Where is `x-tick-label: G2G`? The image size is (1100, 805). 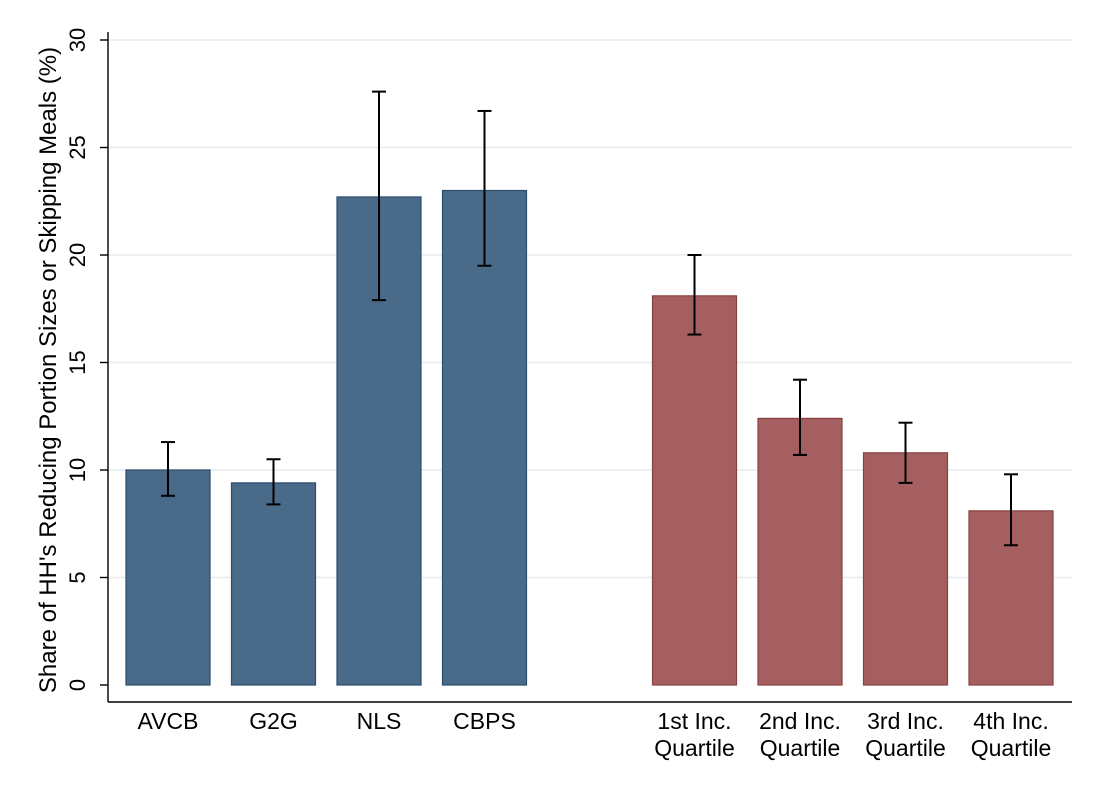 x-tick-label: G2G is located at coordinates (273, 721).